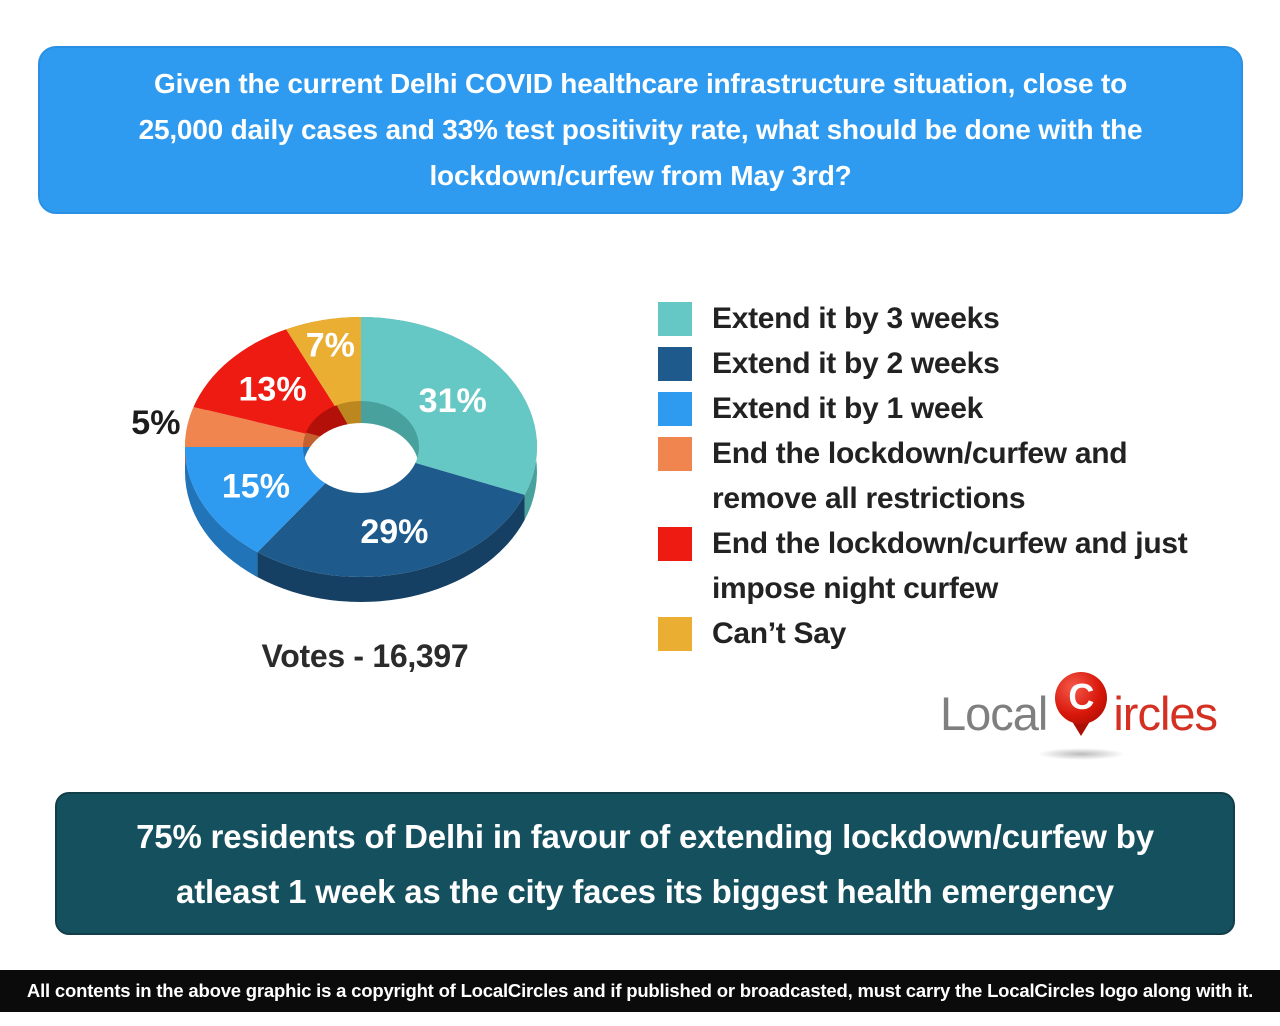  I want to click on logo-text-local: Local, so click(994, 713).